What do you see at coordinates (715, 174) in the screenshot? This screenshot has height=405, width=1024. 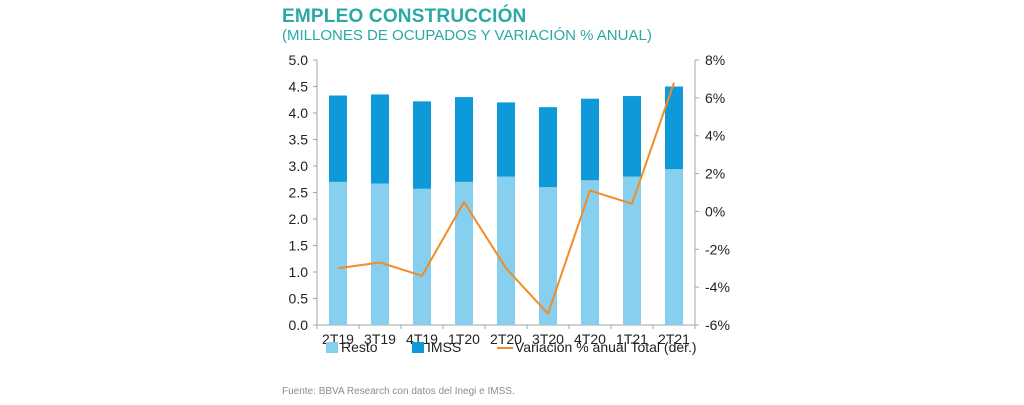 I see `y-right-tick-label: 2%` at bounding box center [715, 174].